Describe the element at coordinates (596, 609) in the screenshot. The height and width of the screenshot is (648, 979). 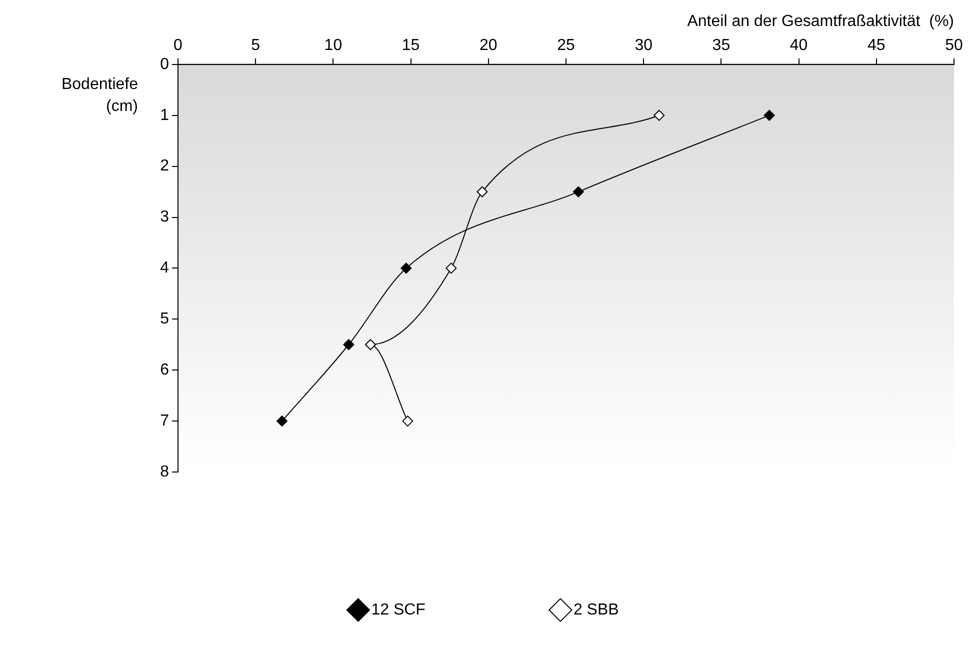
I see `legend-label: 2 SBB` at that location.